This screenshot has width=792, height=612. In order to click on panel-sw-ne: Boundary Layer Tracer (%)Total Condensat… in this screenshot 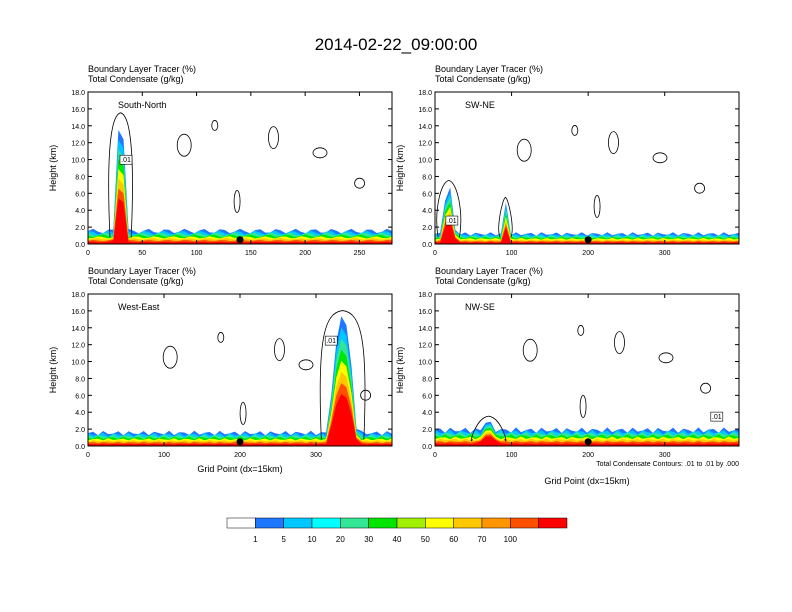, I will do `click(567, 160)`.